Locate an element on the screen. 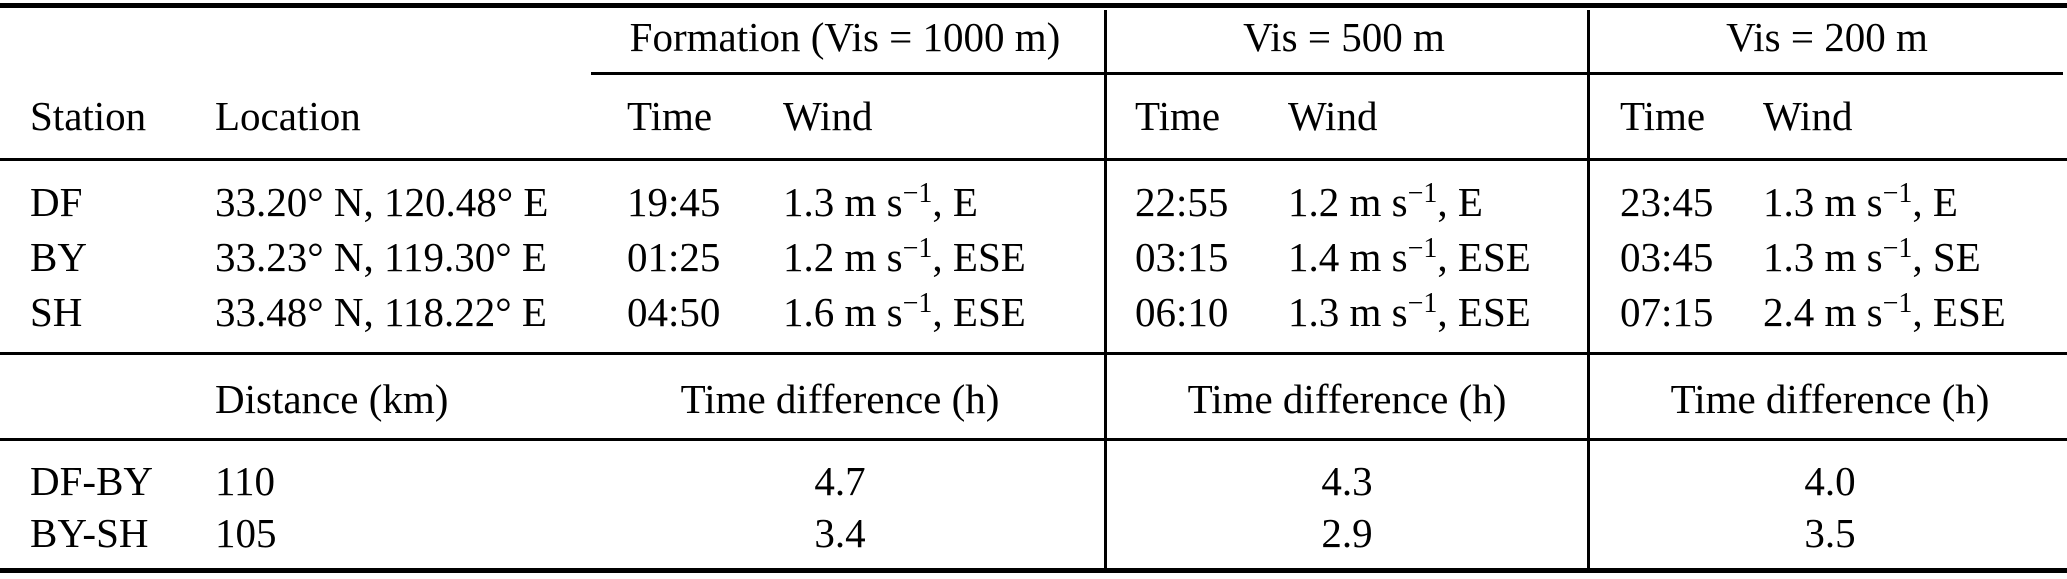 Image resolution: width=2067 pixels, height=579 pixels. rule-section-divider is located at coordinates (1033, 353).